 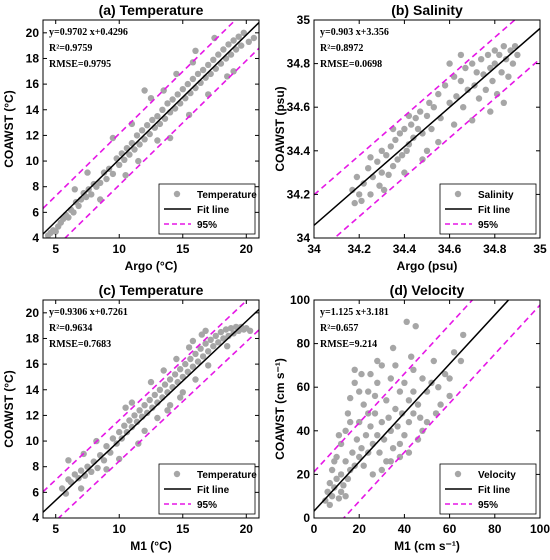 I want to click on y-tick-label: 10, so click(x=33, y=441).